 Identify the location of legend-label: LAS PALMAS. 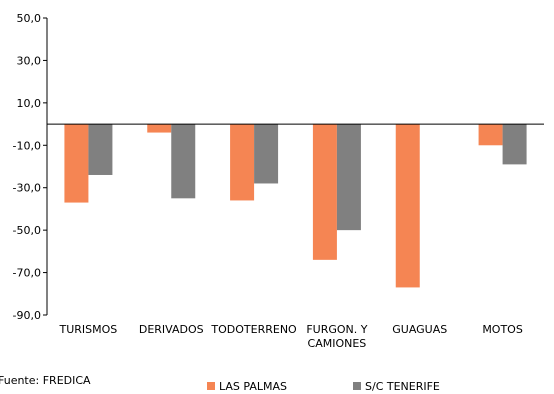
(253, 386).